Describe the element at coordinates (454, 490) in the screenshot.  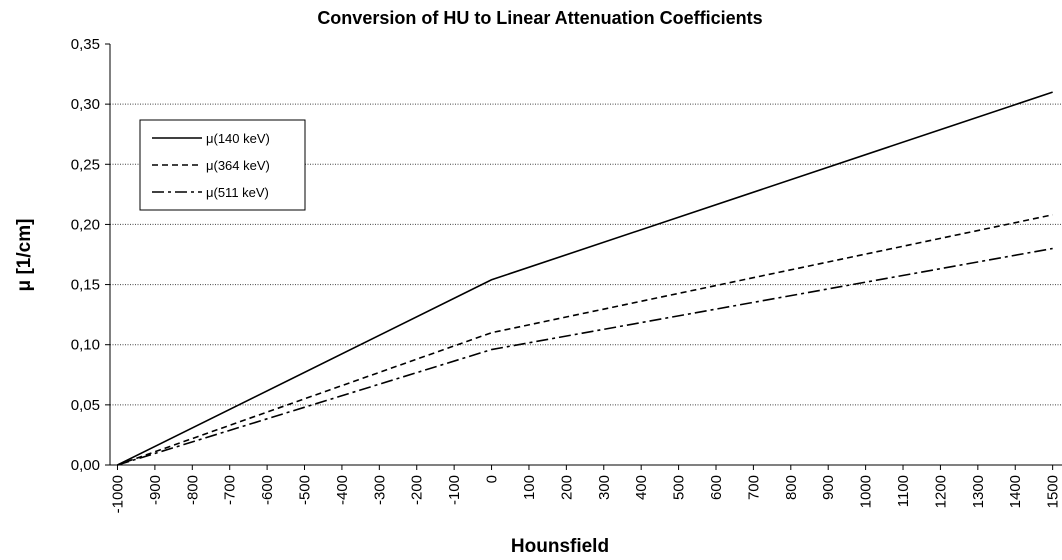
I see `x-tick-label: -100` at that location.